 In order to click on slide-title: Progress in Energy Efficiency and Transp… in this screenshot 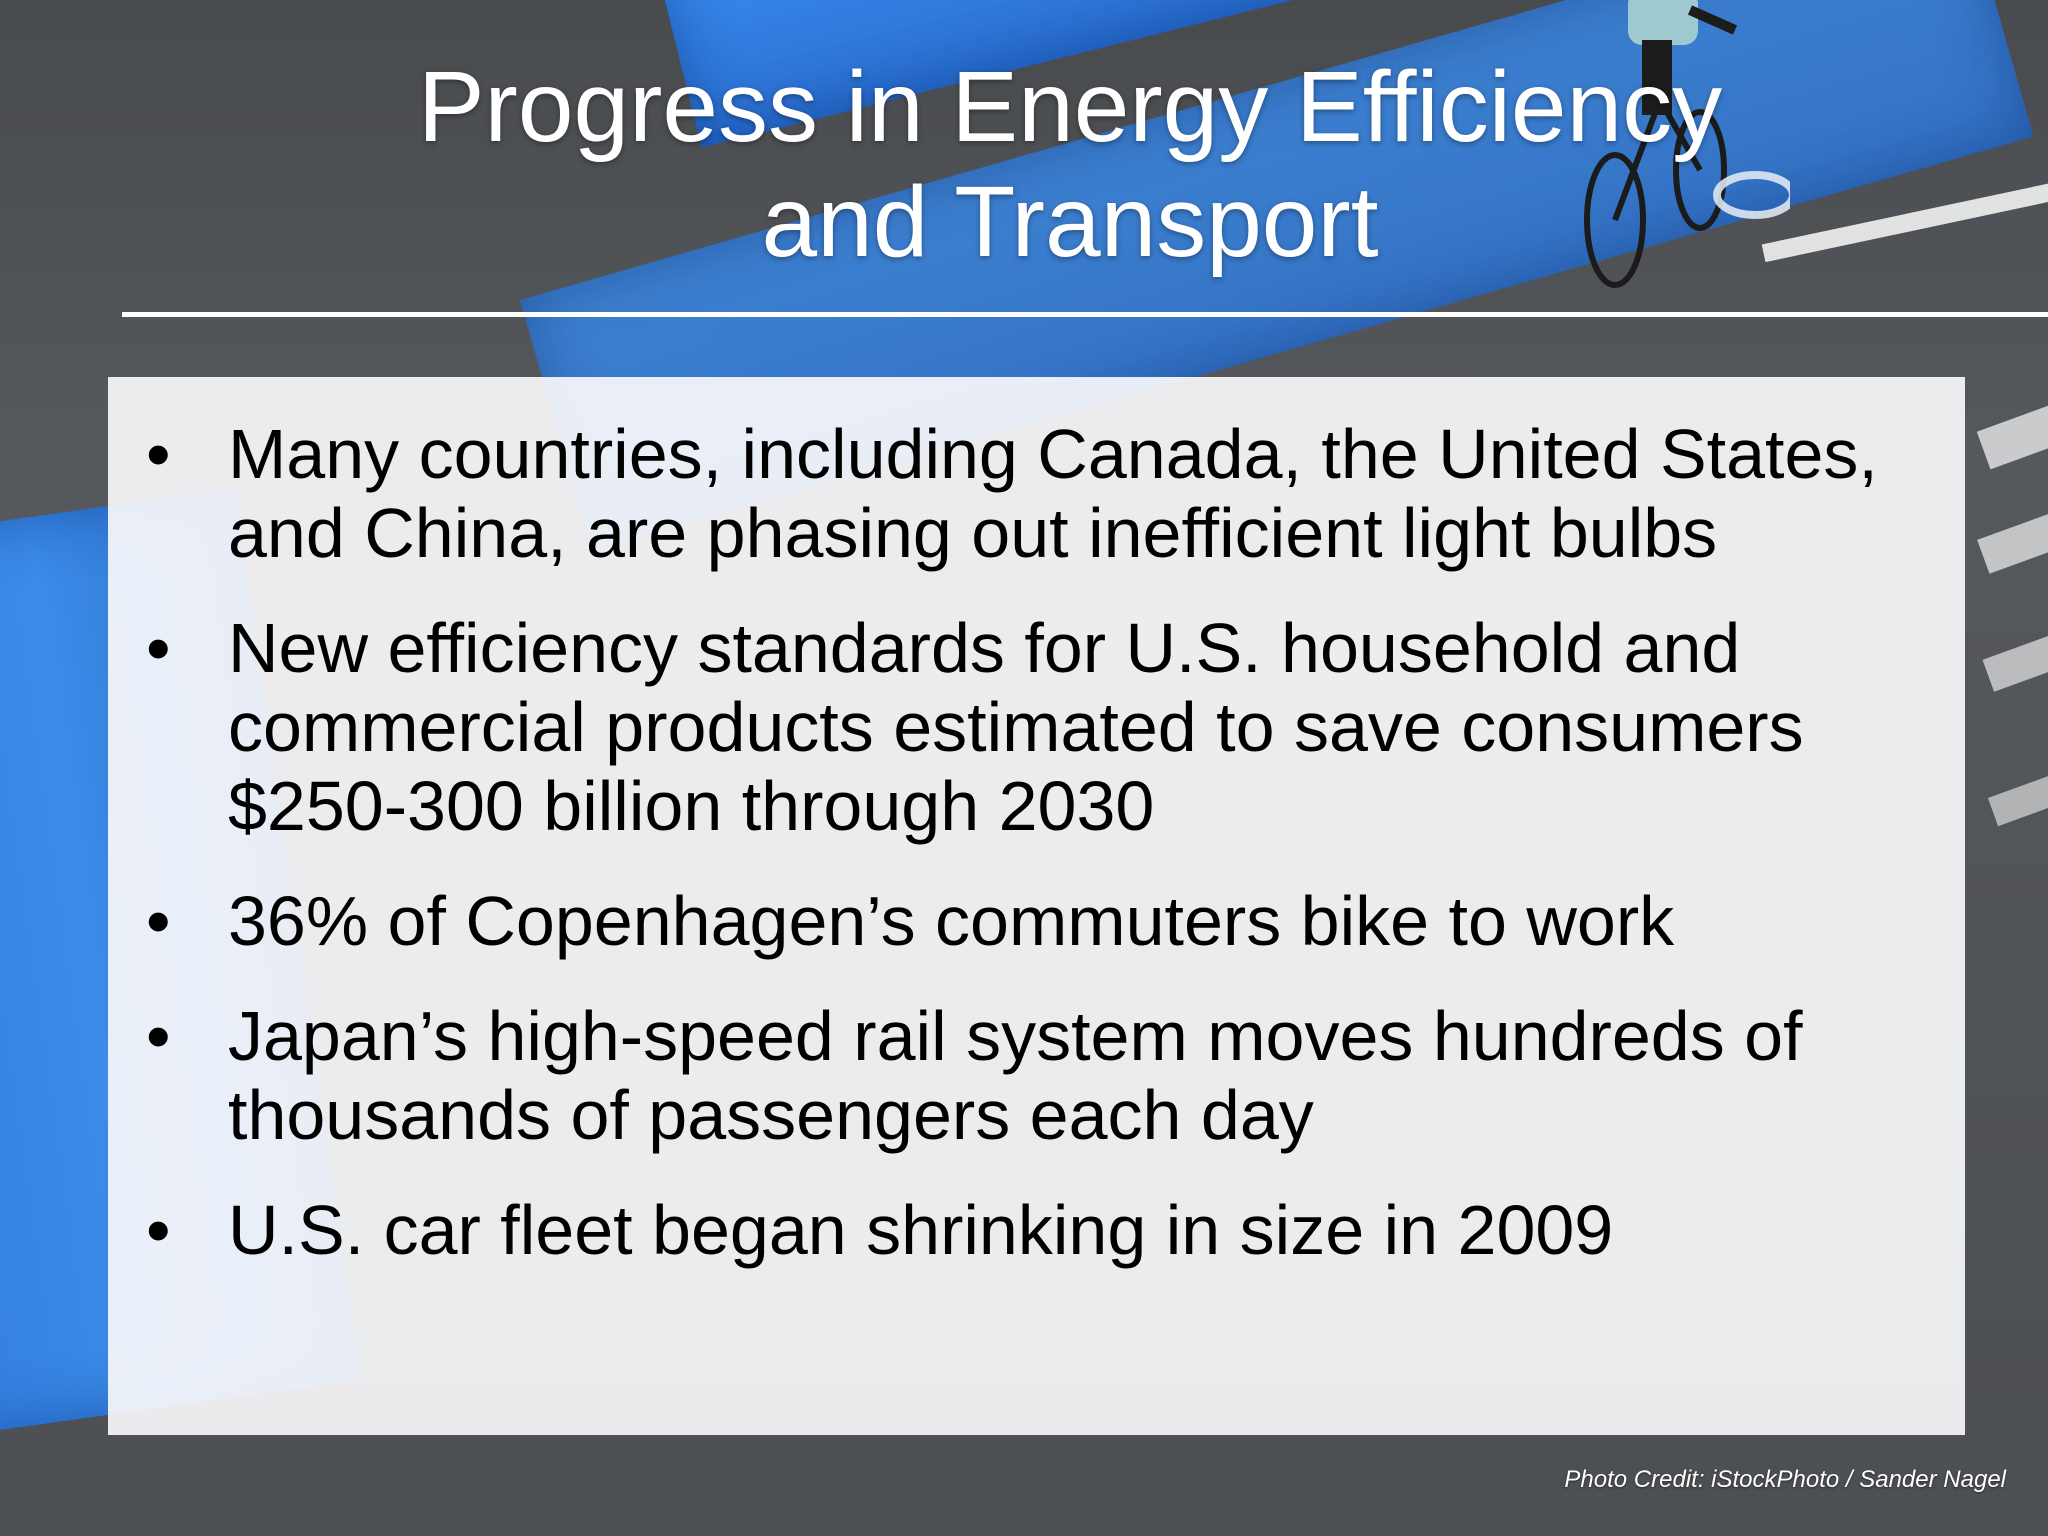, I will do `click(1070, 165)`.